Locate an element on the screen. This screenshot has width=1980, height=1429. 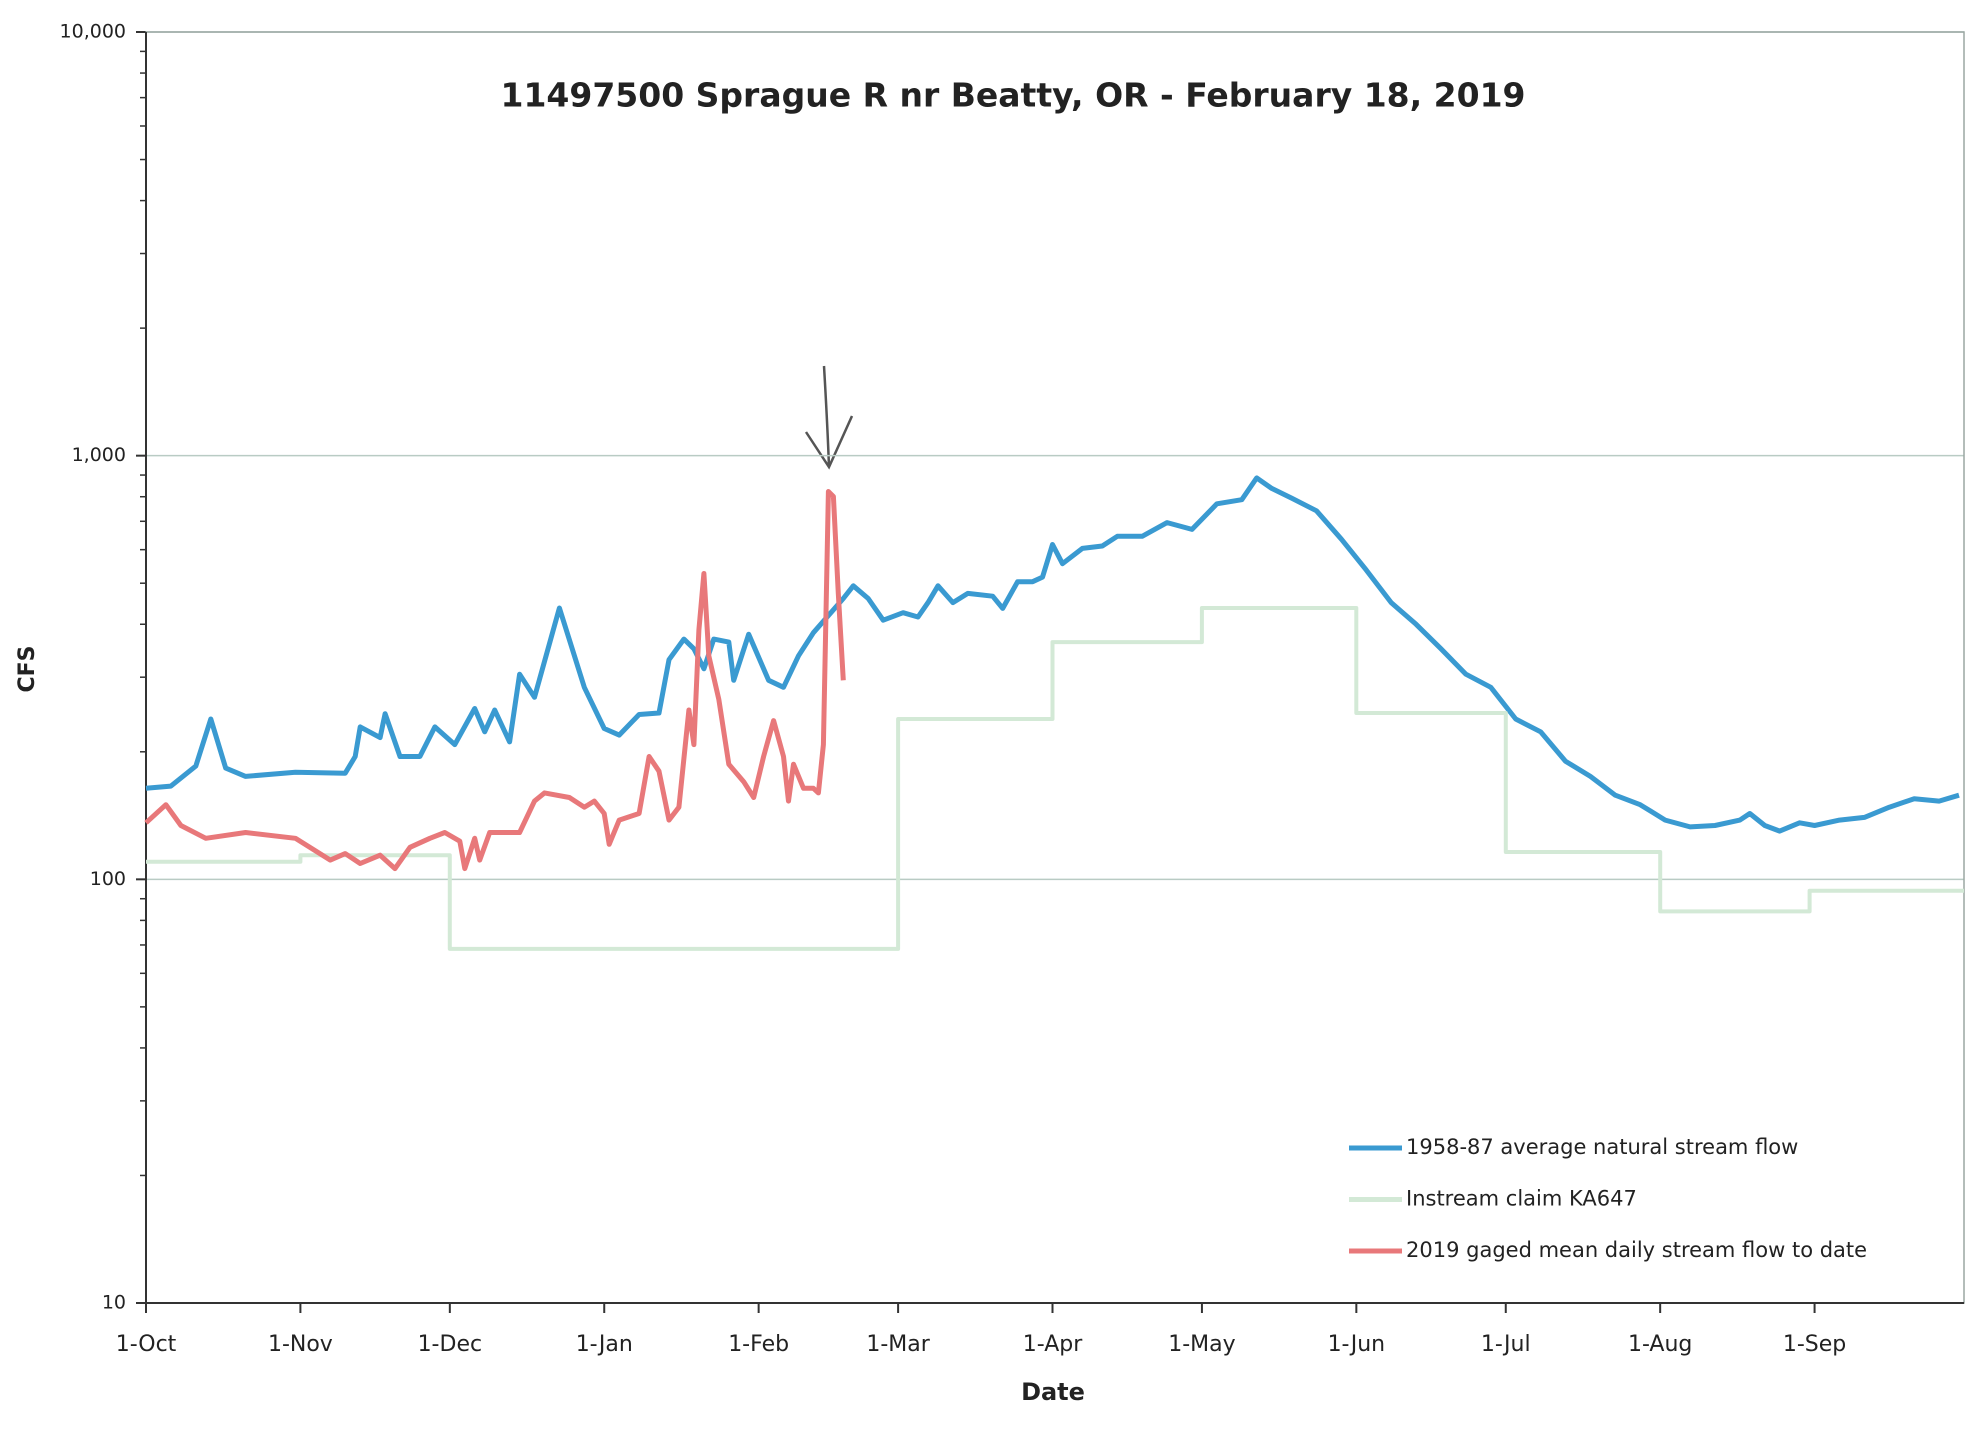
legend-label: 1958-87 average natural stream flow is located at coordinates (1602, 1147).